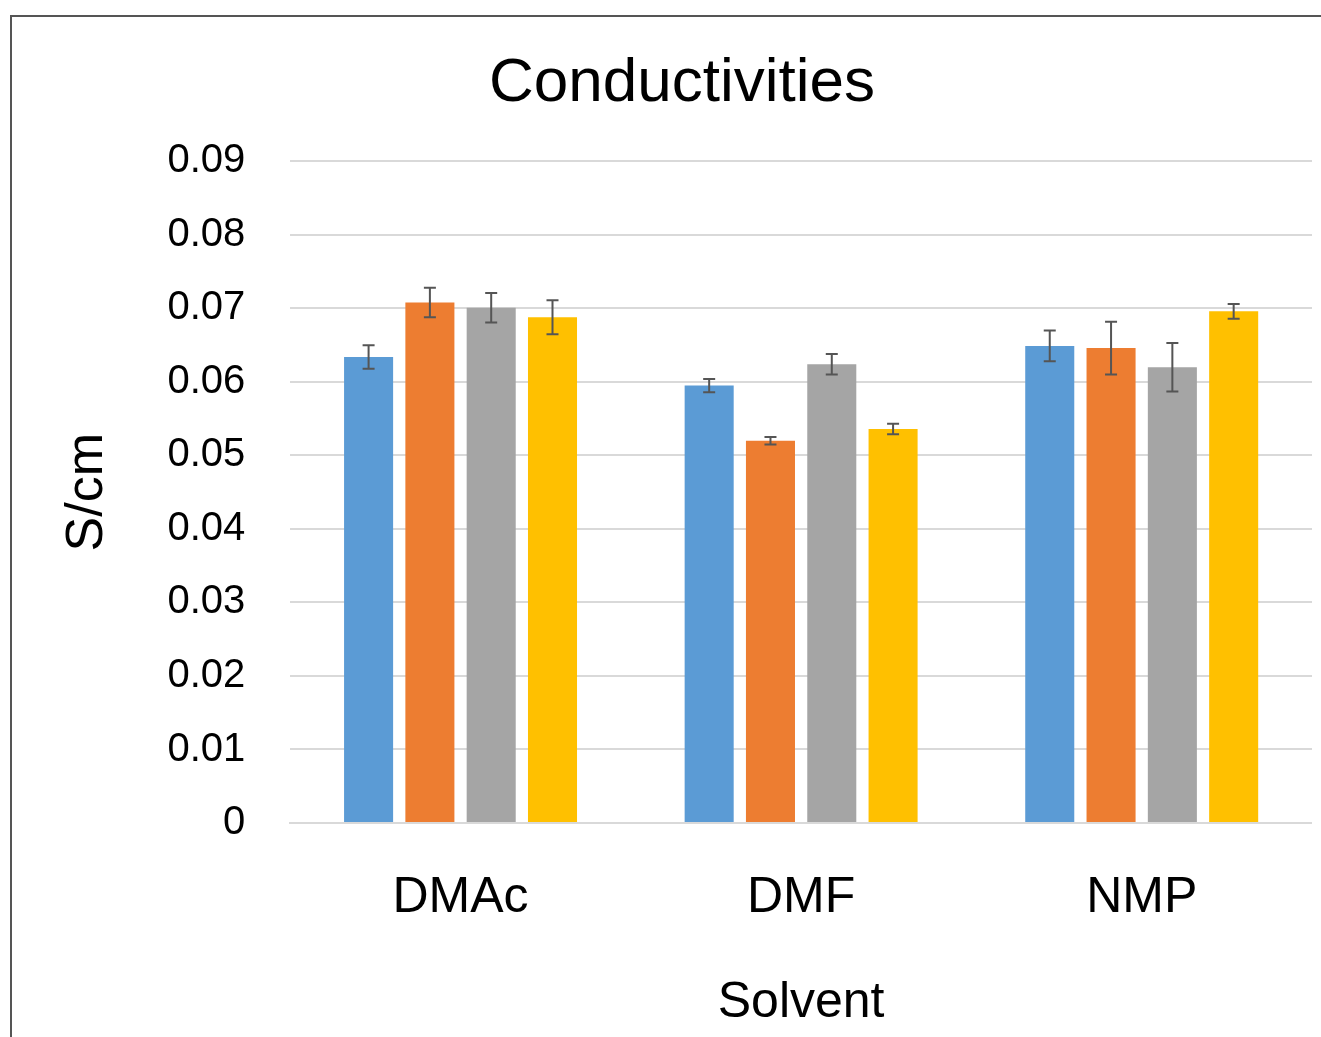 Image resolution: width=1321 pixels, height=1037 pixels. What do you see at coordinates (206, 746) in the screenshot?
I see `y-tick-label: 0.01` at bounding box center [206, 746].